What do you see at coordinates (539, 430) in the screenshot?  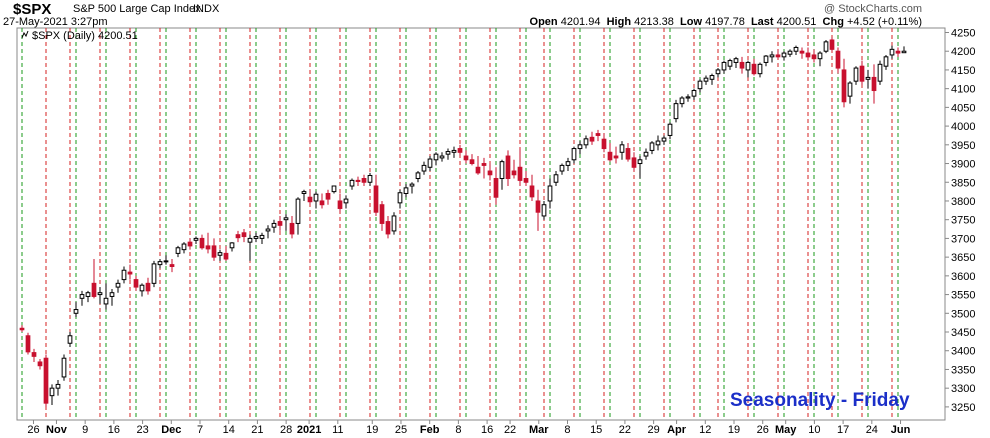 I see `x-tick-label: Mar` at bounding box center [539, 430].